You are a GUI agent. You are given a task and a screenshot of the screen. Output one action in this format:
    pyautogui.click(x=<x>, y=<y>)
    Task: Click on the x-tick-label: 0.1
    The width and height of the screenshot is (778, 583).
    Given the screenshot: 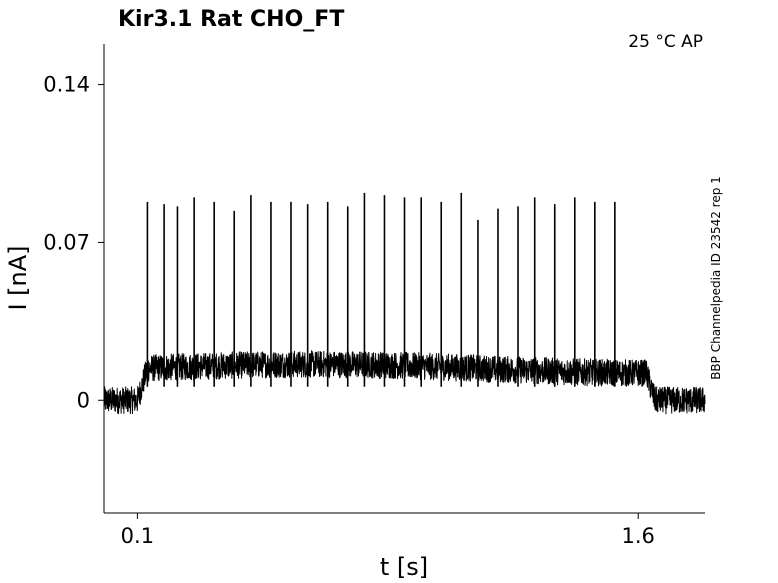 What is the action you would take?
    pyautogui.click(x=137, y=536)
    